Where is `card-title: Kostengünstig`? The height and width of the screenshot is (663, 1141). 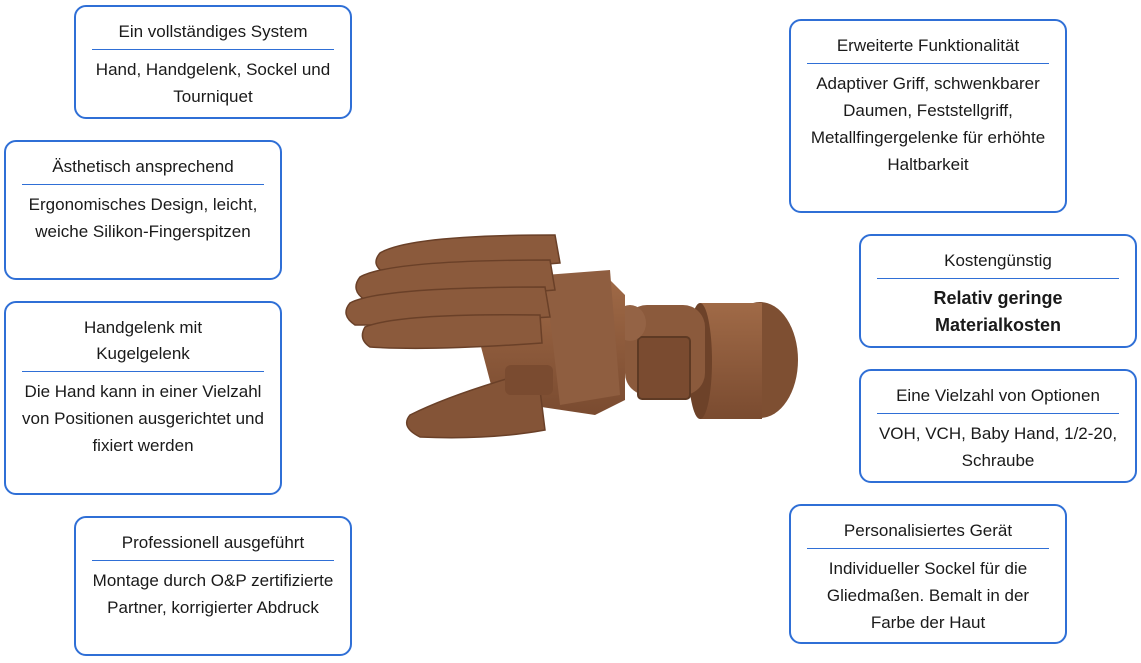
card-title: Kostengünstig is located at coordinates (998, 263).